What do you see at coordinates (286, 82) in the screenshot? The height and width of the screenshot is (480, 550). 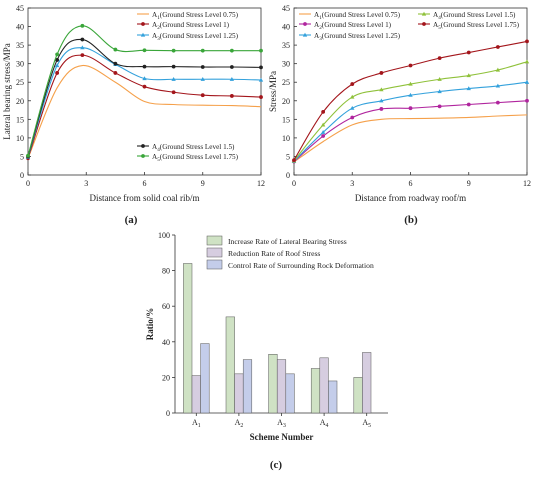 I see `panel-b-y-tick-label: 25` at bounding box center [286, 82].